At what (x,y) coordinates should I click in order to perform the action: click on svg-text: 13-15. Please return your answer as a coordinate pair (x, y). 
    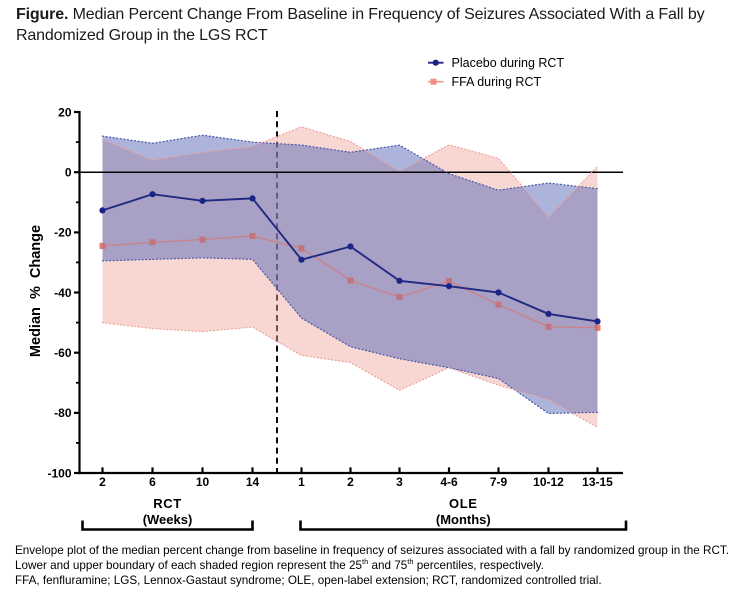
    Looking at the image, I should click on (597, 482).